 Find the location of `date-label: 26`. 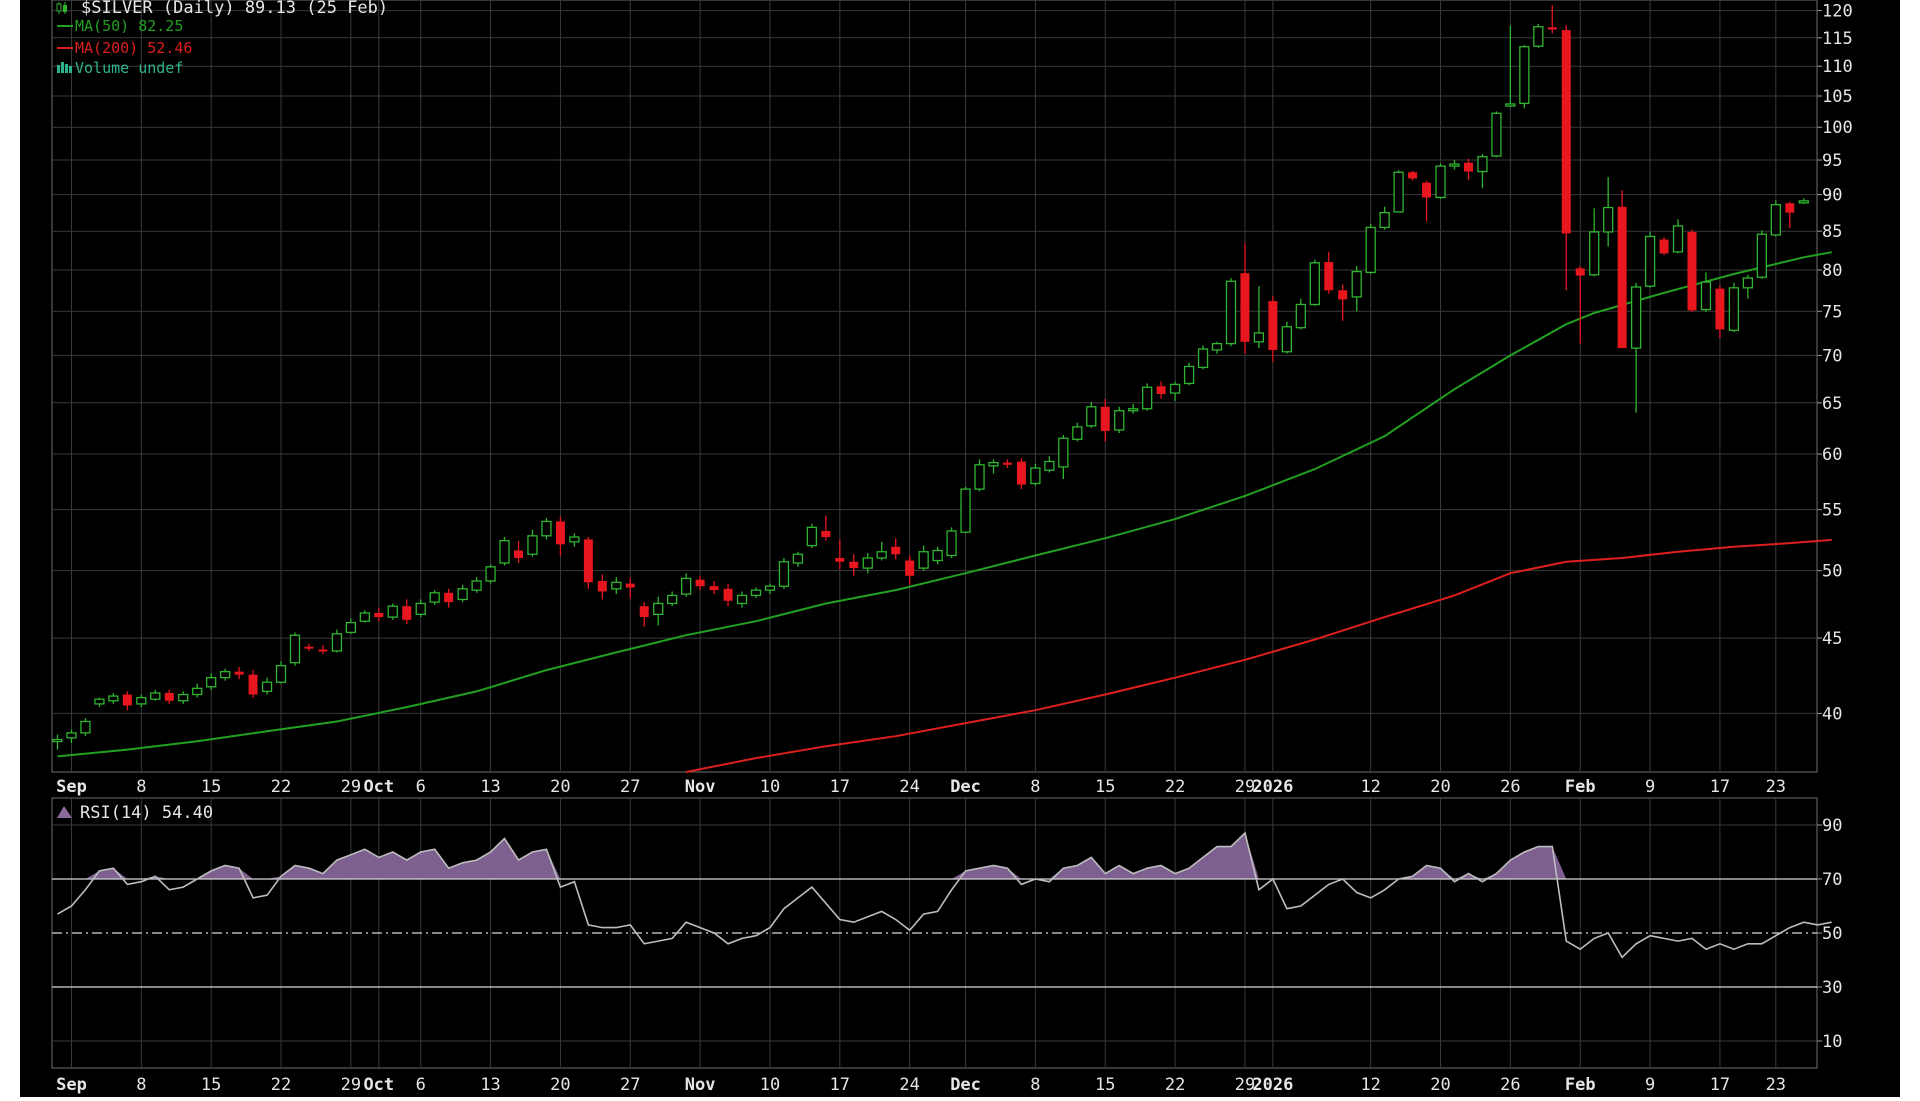

date-label: 26 is located at coordinates (1510, 787).